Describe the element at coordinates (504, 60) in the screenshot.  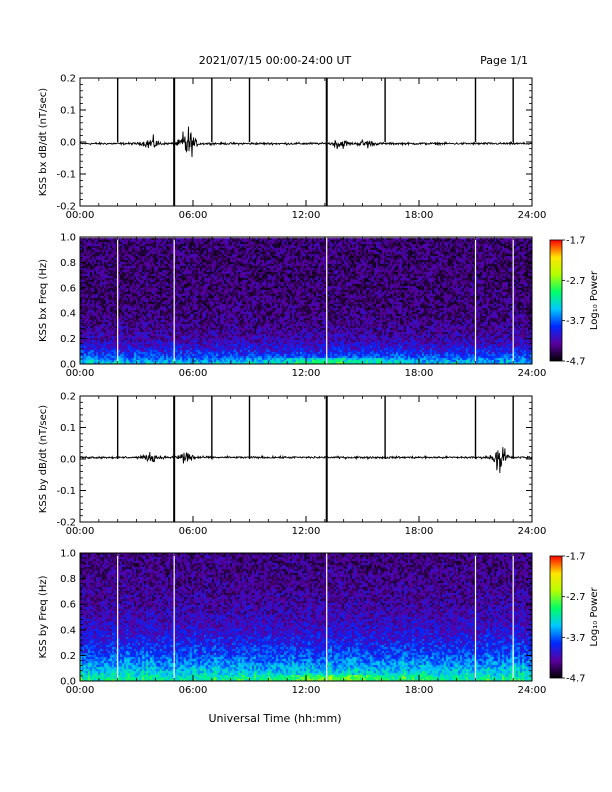
I see `page-number: Page 1/1` at that location.